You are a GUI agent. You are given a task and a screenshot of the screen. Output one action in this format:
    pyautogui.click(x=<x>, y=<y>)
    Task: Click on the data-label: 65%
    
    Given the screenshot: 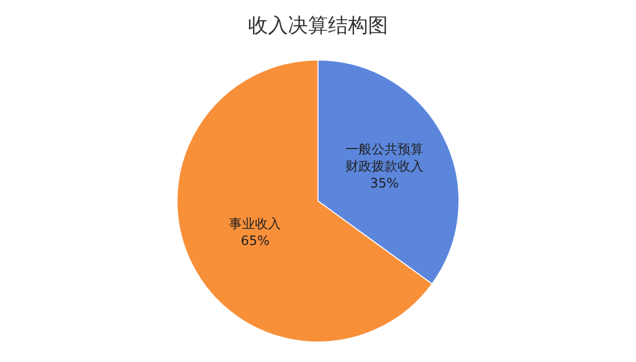 What is the action you would take?
    pyautogui.click(x=255, y=241)
    